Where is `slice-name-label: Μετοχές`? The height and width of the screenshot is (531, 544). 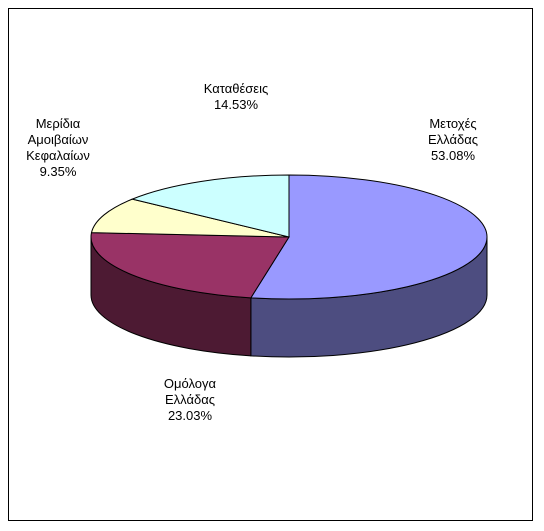 slice-name-label: Μετοχές is located at coordinates (452, 123).